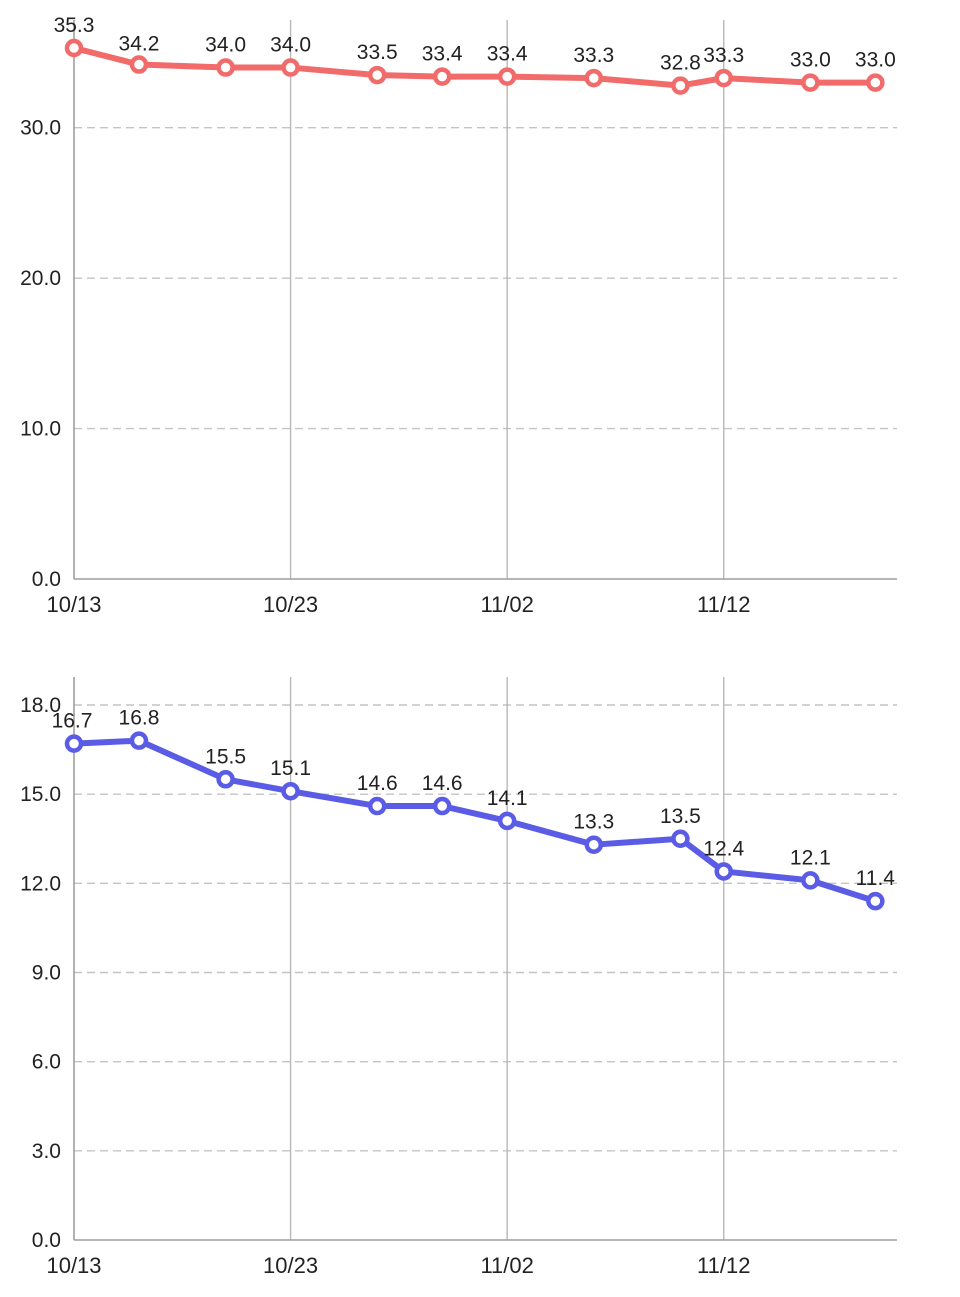 The width and height of the screenshot is (960, 1297). I want to click on y-tick-label: 15.0, so click(40, 794).